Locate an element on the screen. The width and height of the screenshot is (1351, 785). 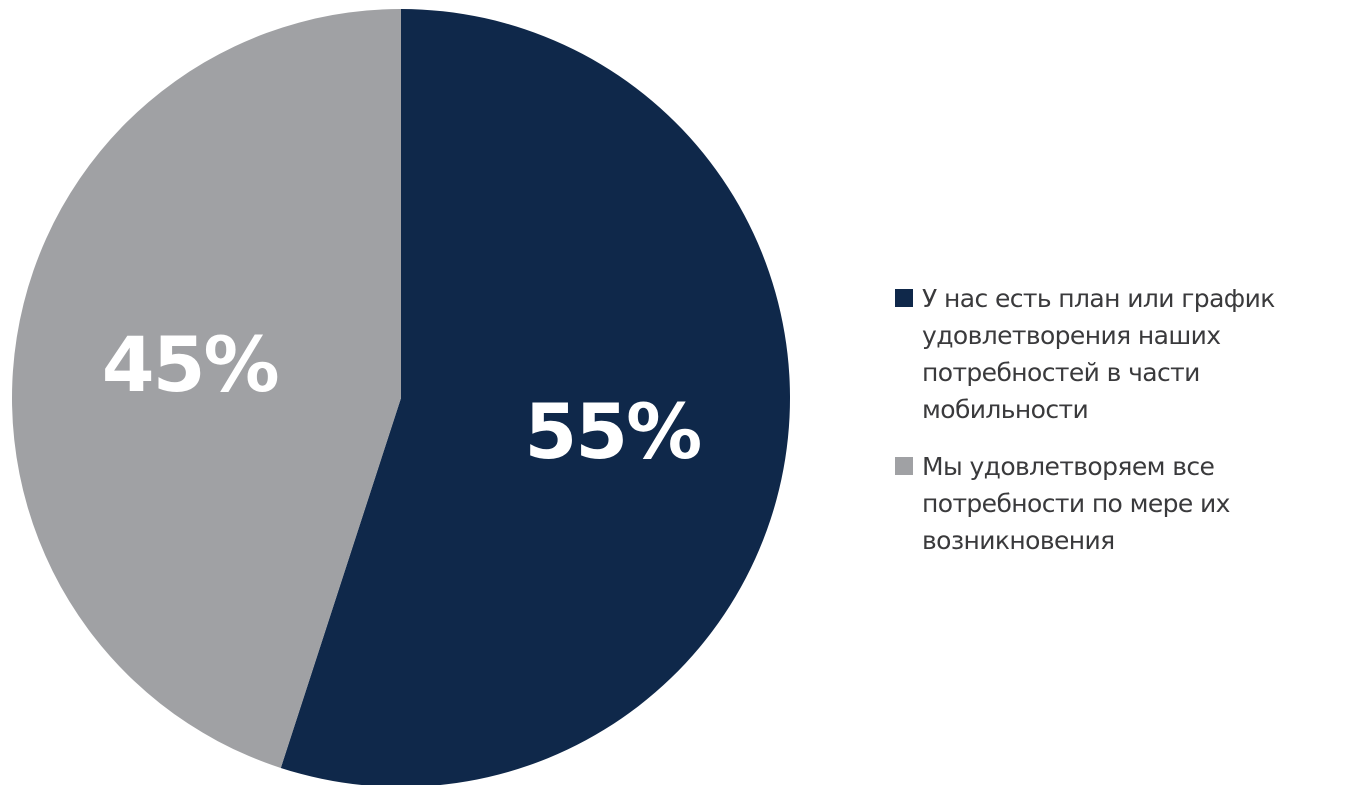
legend-line: У нас есть план или график is located at coordinates (1098, 298).